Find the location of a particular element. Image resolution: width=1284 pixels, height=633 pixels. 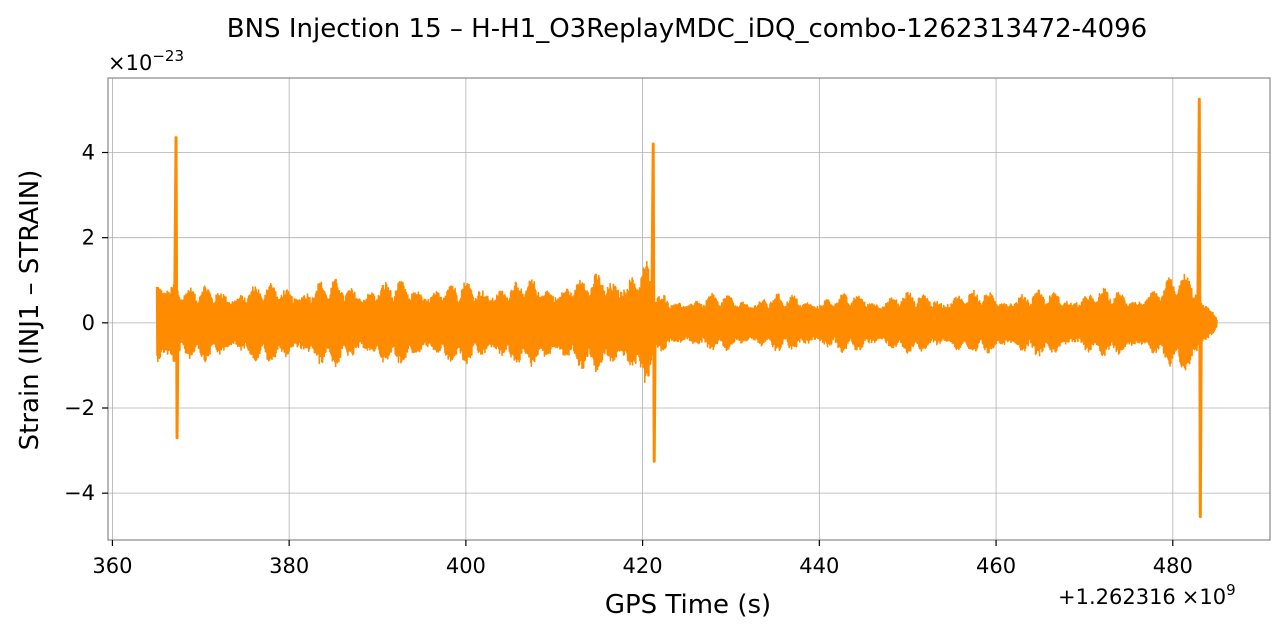

x-tick-label: 360 is located at coordinates (112, 566).